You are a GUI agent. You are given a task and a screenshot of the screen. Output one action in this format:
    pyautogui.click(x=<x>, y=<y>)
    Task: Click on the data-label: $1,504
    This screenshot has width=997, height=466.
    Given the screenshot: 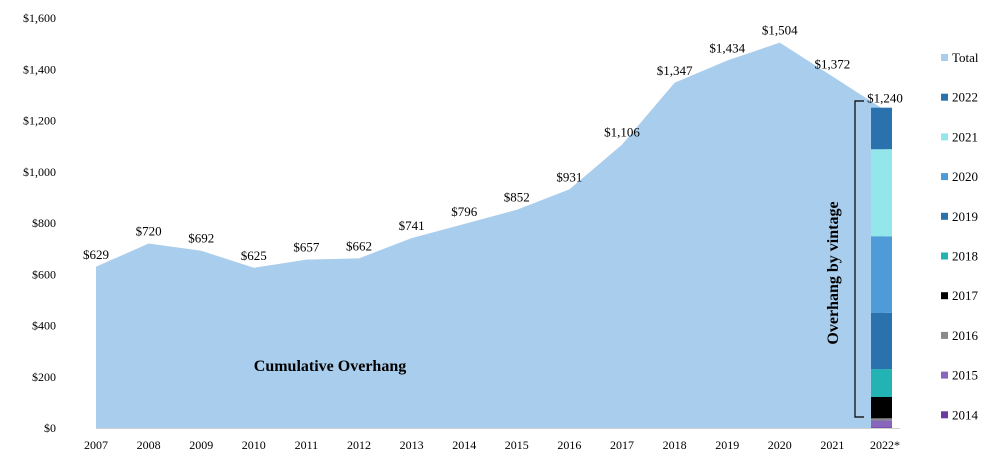 What is the action you would take?
    pyautogui.click(x=780, y=30)
    